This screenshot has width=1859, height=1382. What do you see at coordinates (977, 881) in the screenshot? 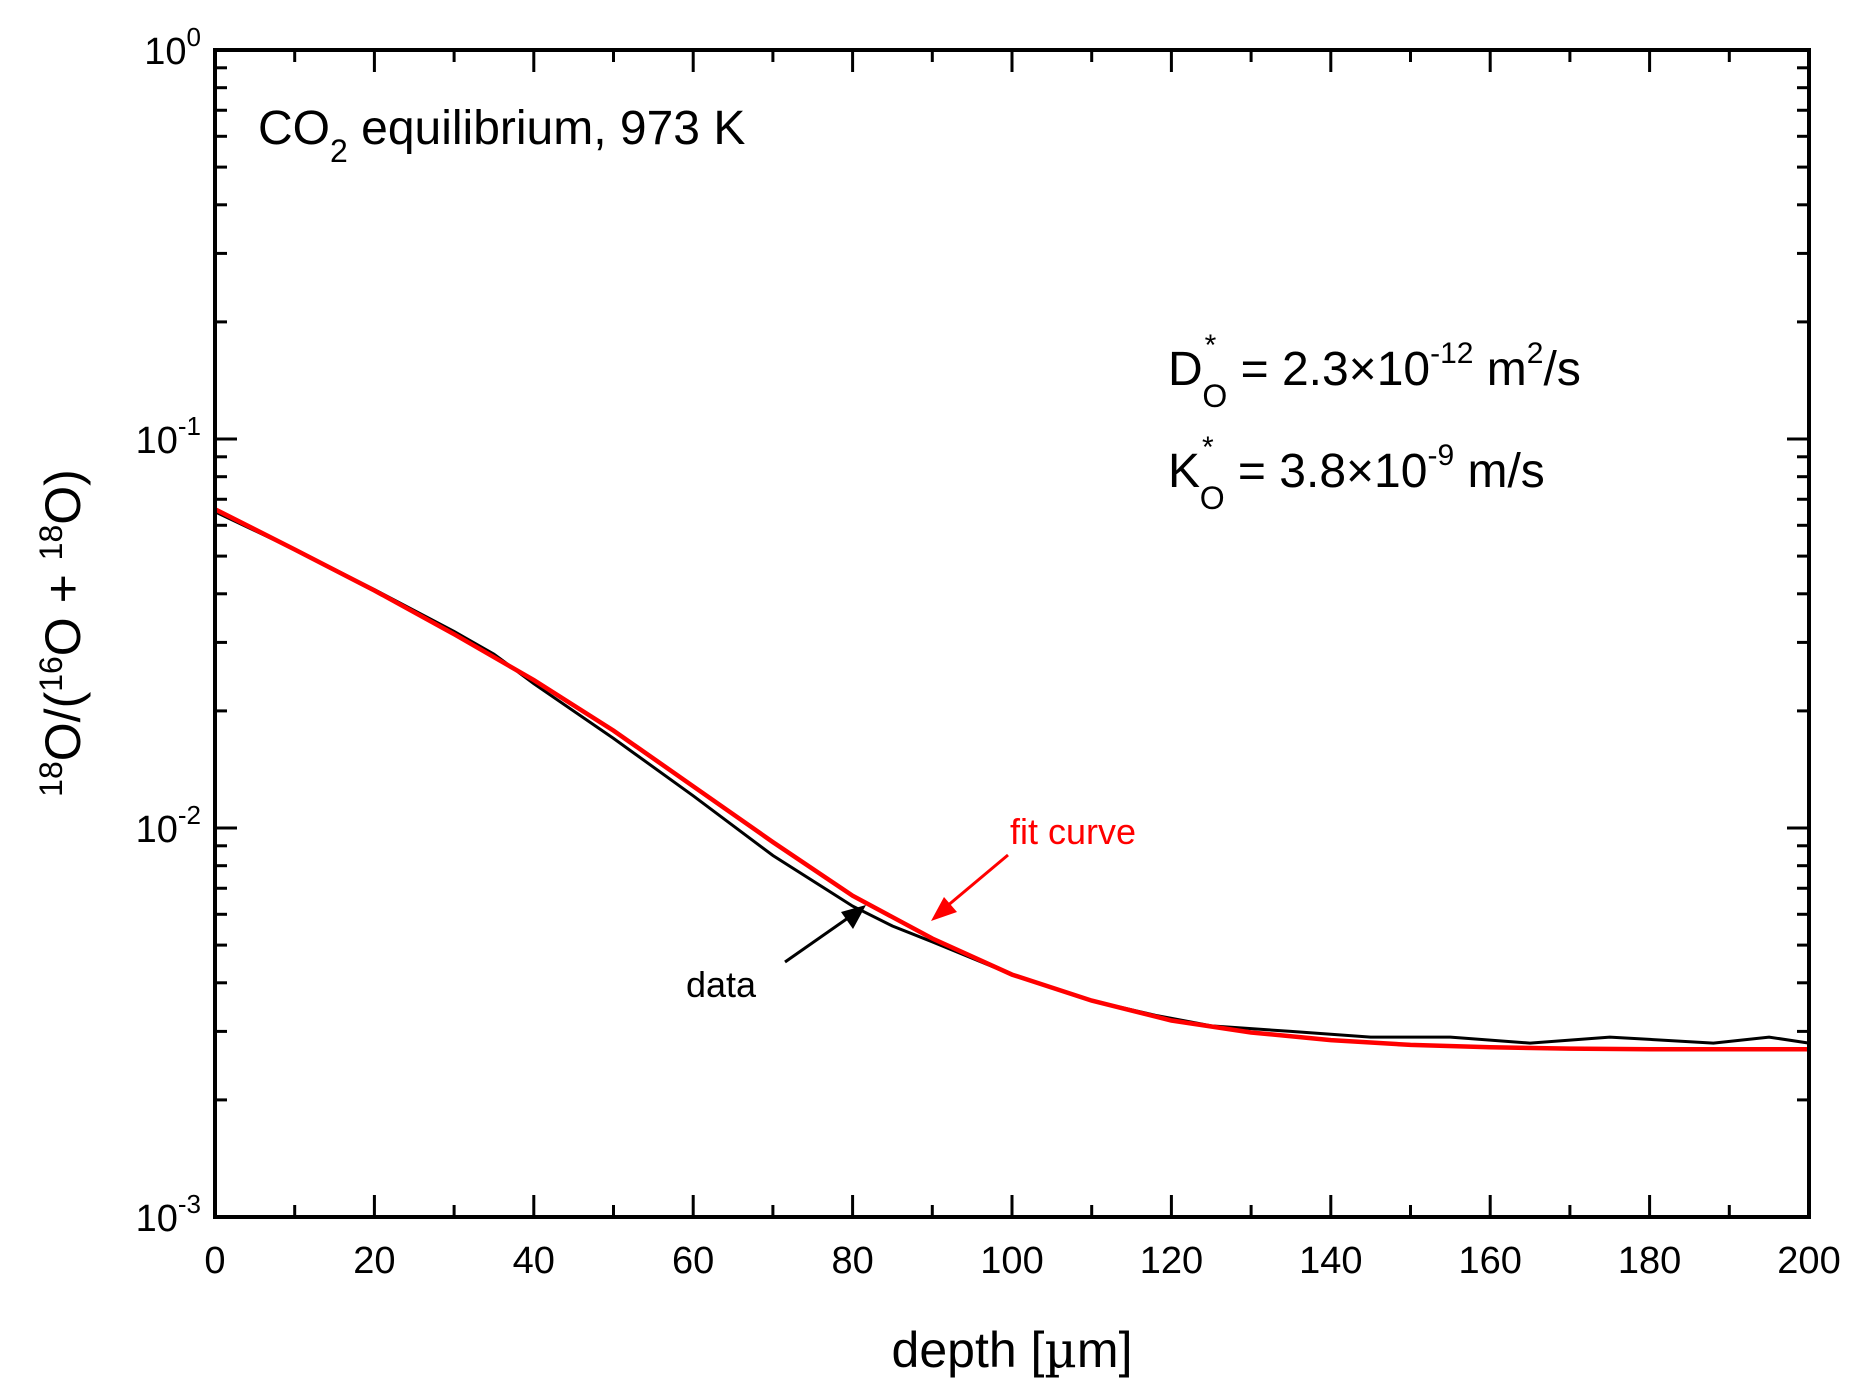
I see `fit-curve-arrow-shaft` at bounding box center [977, 881].